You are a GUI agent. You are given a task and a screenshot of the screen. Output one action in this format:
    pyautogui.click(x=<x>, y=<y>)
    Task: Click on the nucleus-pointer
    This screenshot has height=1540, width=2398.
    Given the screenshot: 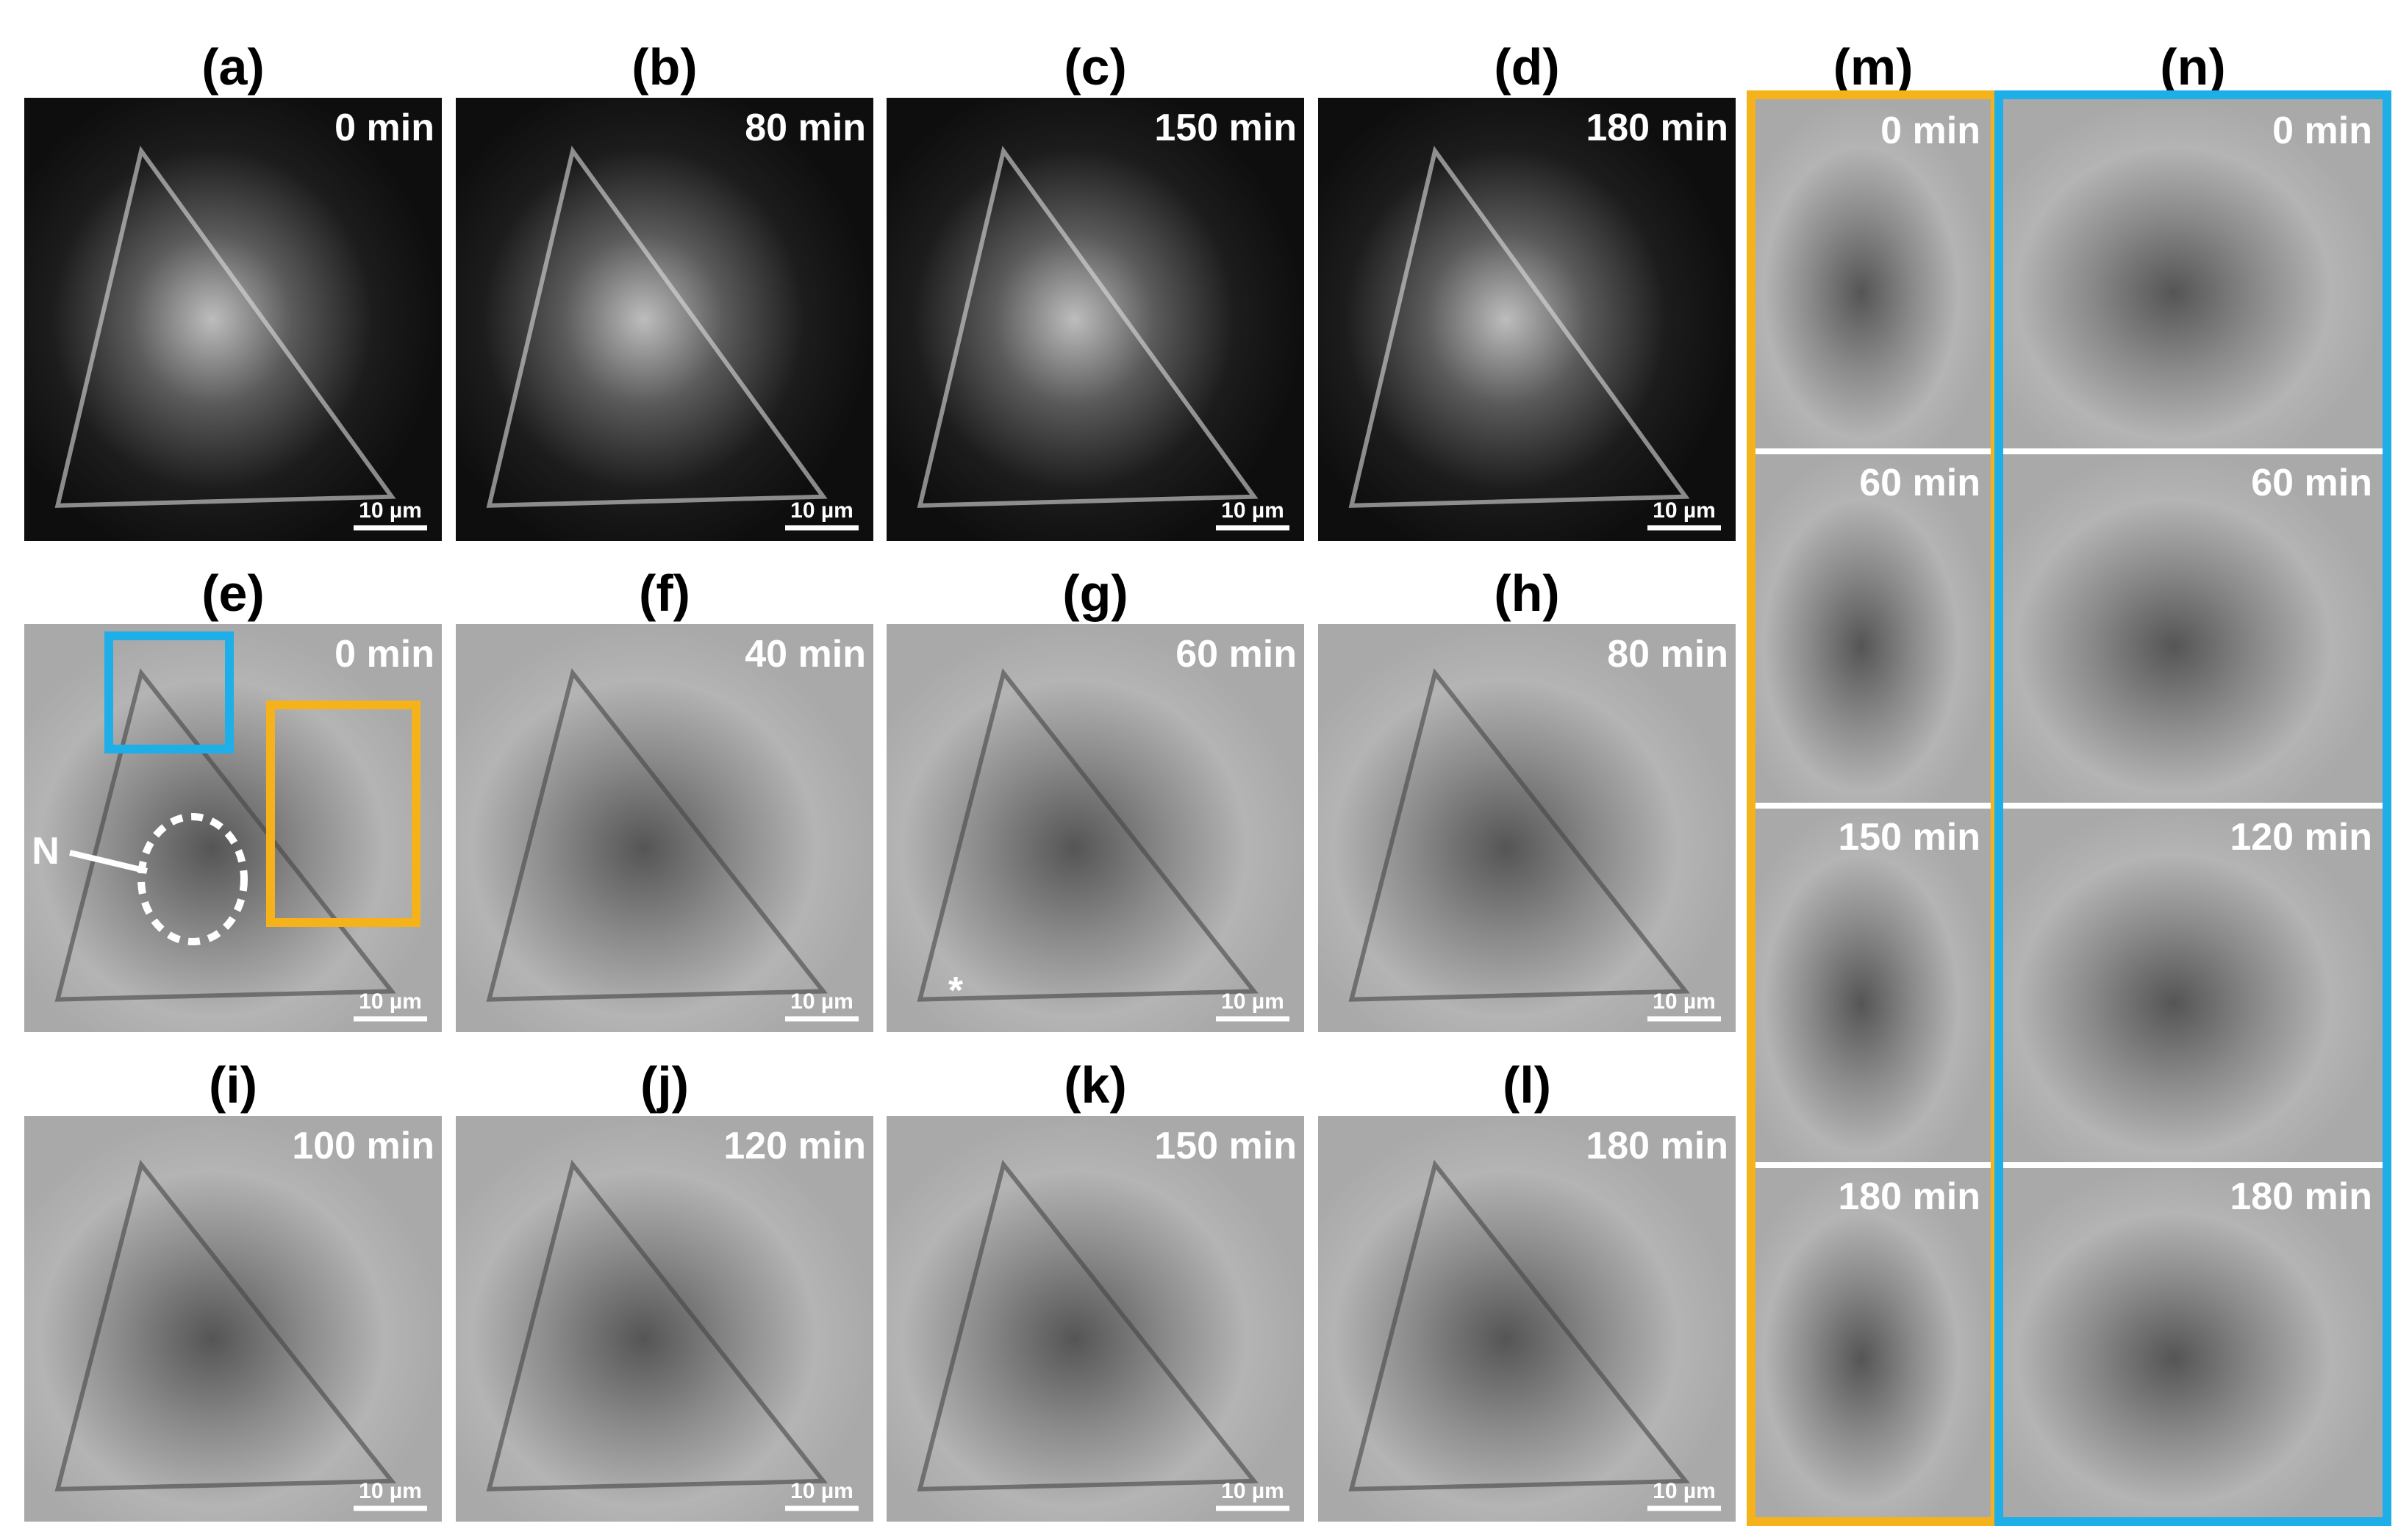 What is the action you would take?
    pyautogui.click(x=108, y=862)
    